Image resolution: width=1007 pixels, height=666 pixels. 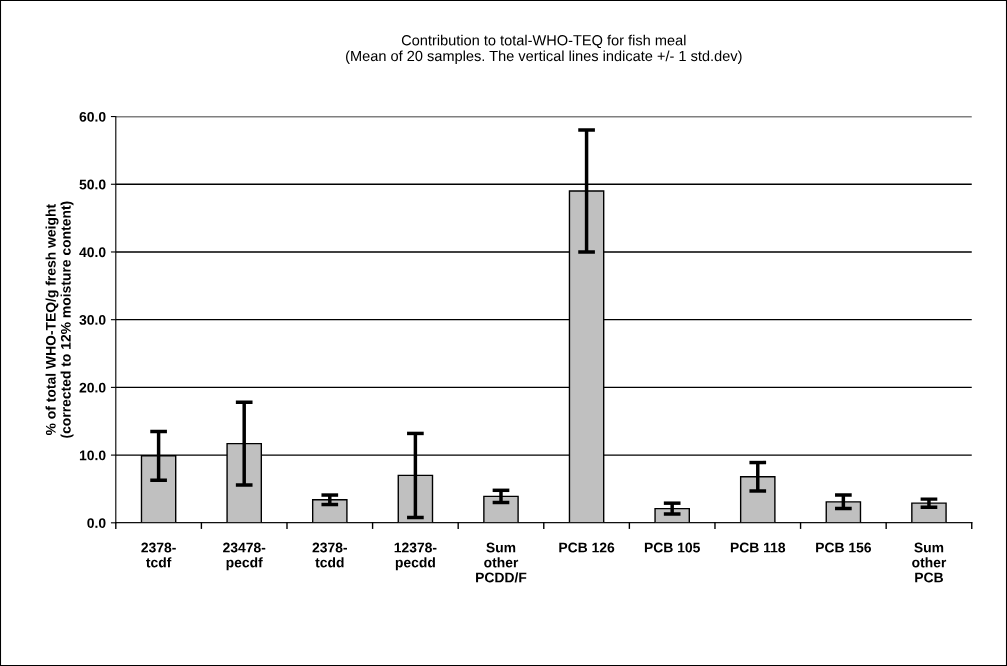 What do you see at coordinates (244, 556) in the screenshot?
I see `x-tick-label: 23478- pecdf` at bounding box center [244, 556].